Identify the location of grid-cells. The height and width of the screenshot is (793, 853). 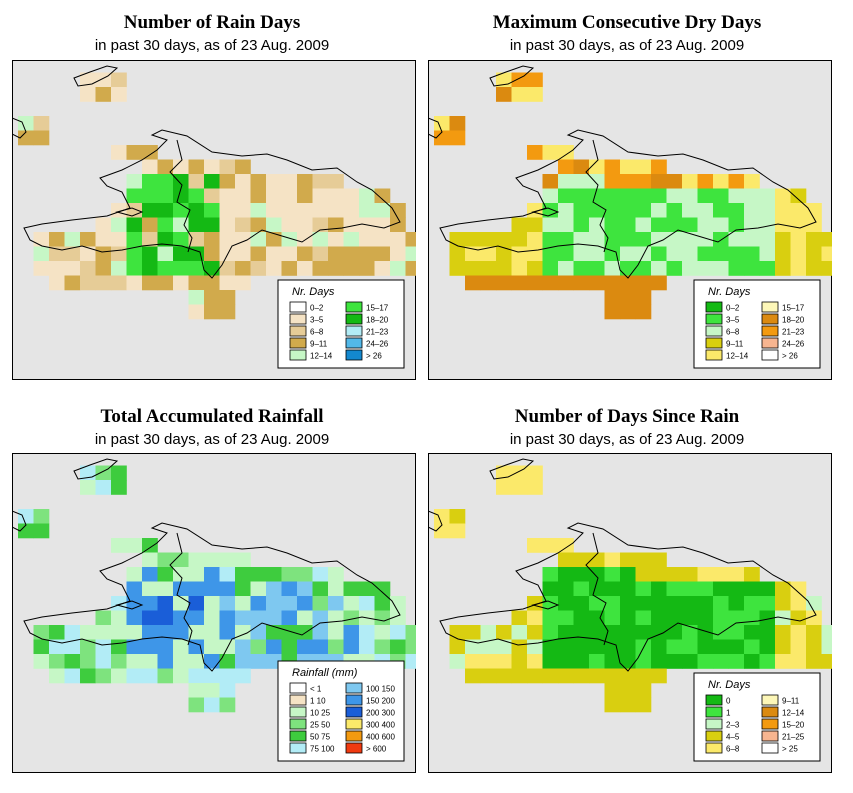
(217, 589).